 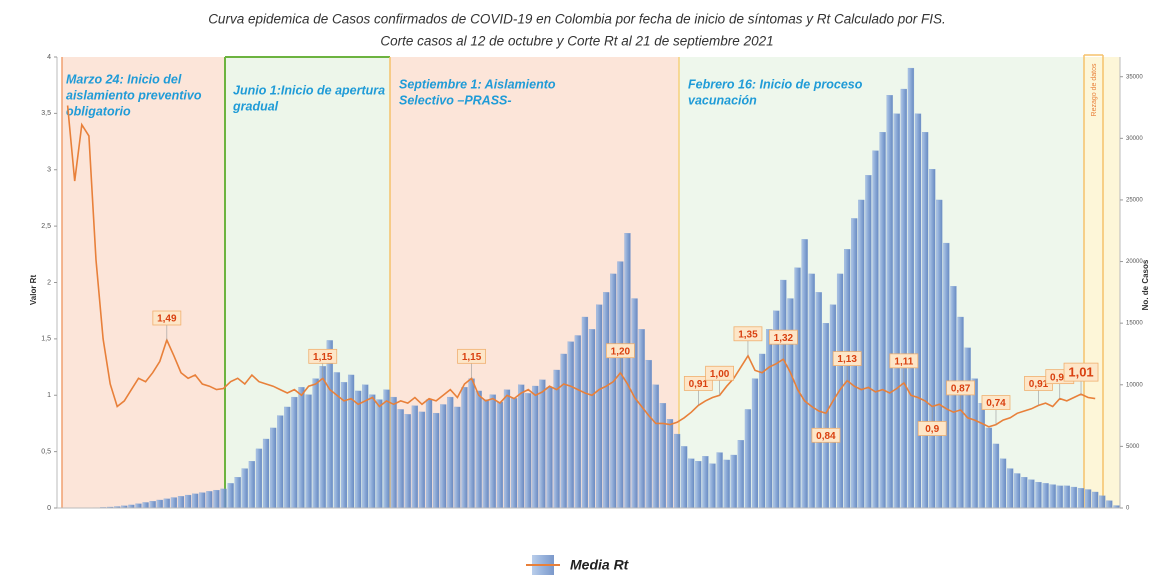 I want to click on y-tick-label: 4, so click(x=49, y=57).